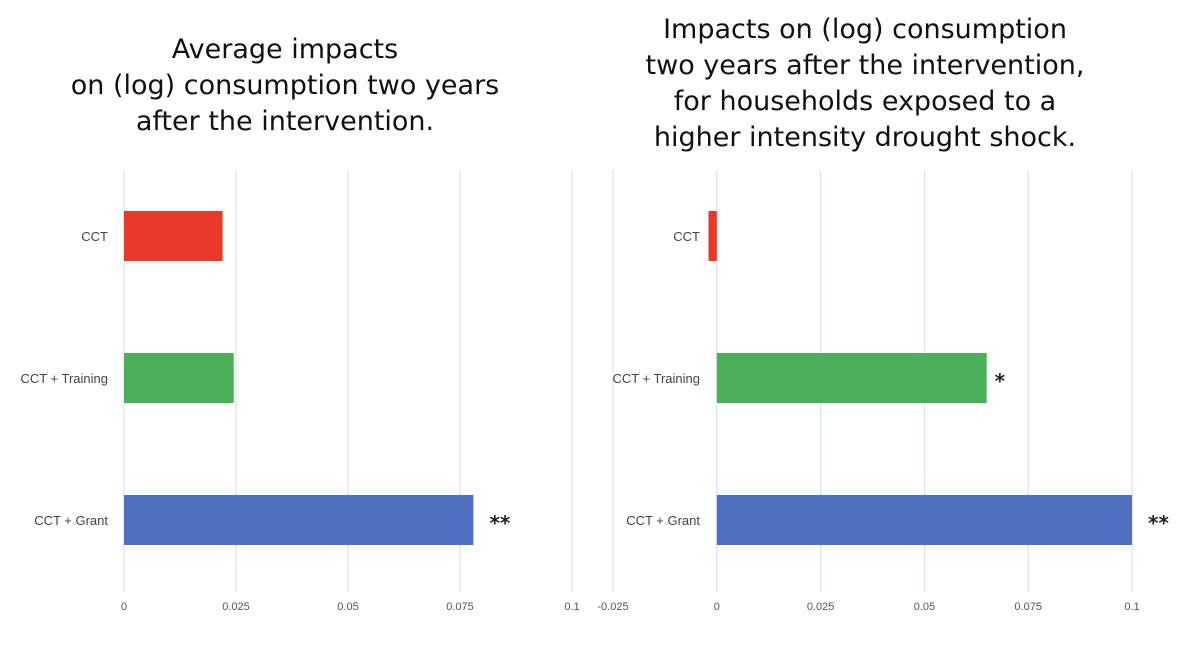  Describe the element at coordinates (499, 523) in the screenshot. I see `left-significance-label: **` at that location.